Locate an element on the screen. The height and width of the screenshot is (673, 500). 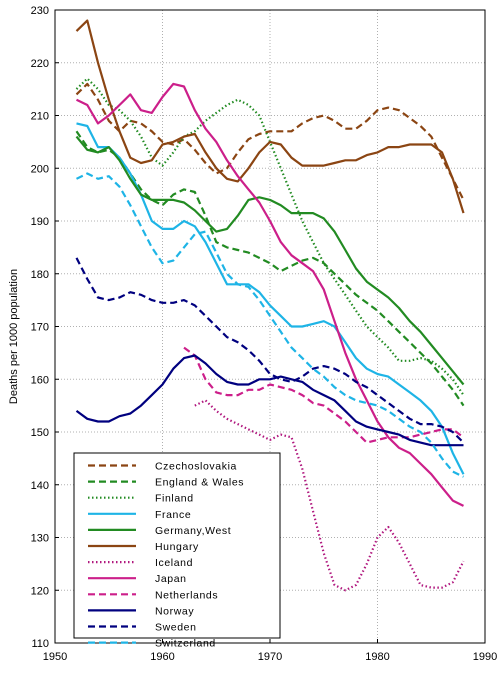
y-tick-label: 140 is located at coordinates (40, 486).